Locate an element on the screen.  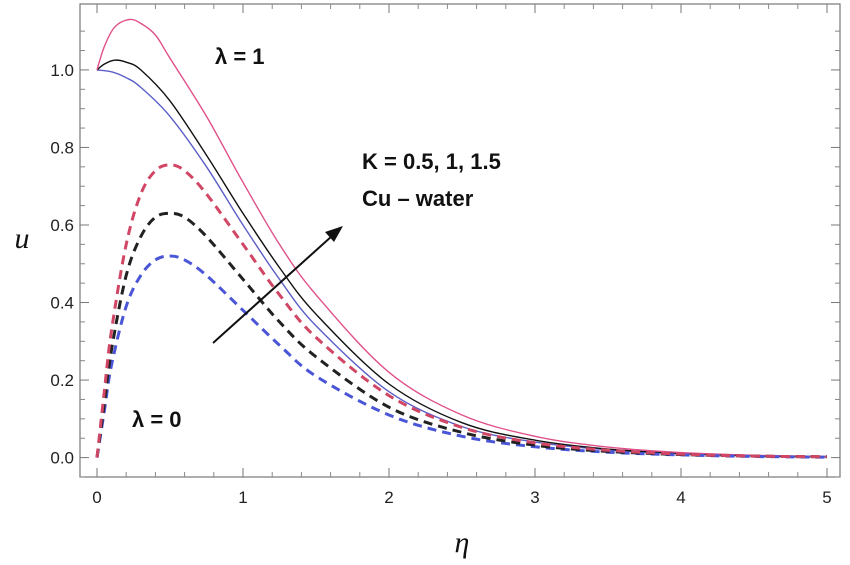
x-tick-label: 1 is located at coordinates (242, 497).